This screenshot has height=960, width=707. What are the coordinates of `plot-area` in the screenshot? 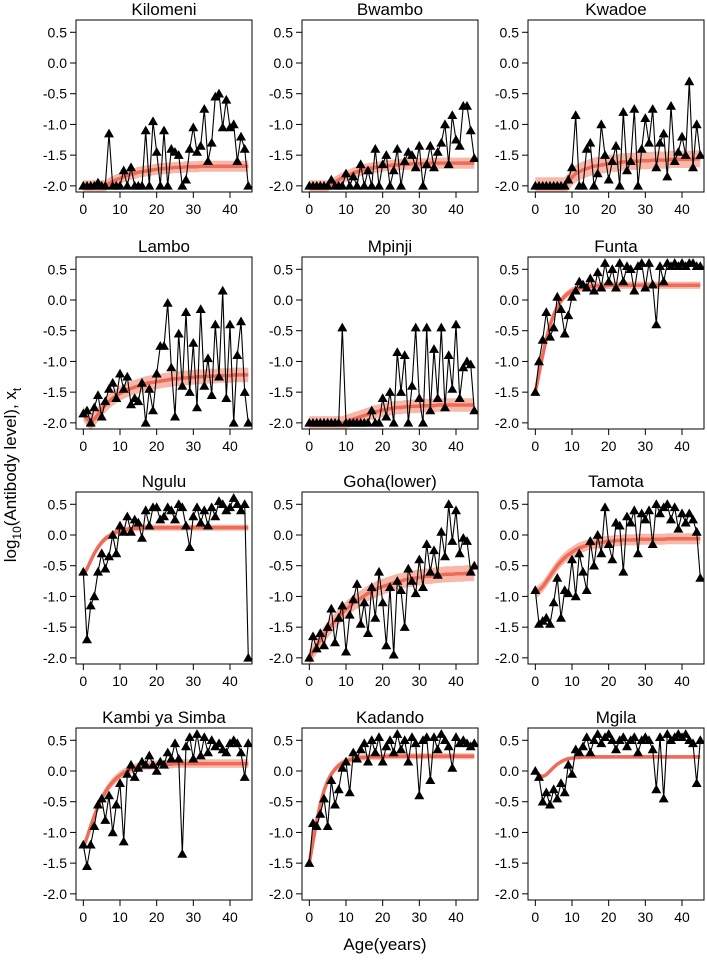 It's located at (165, 799).